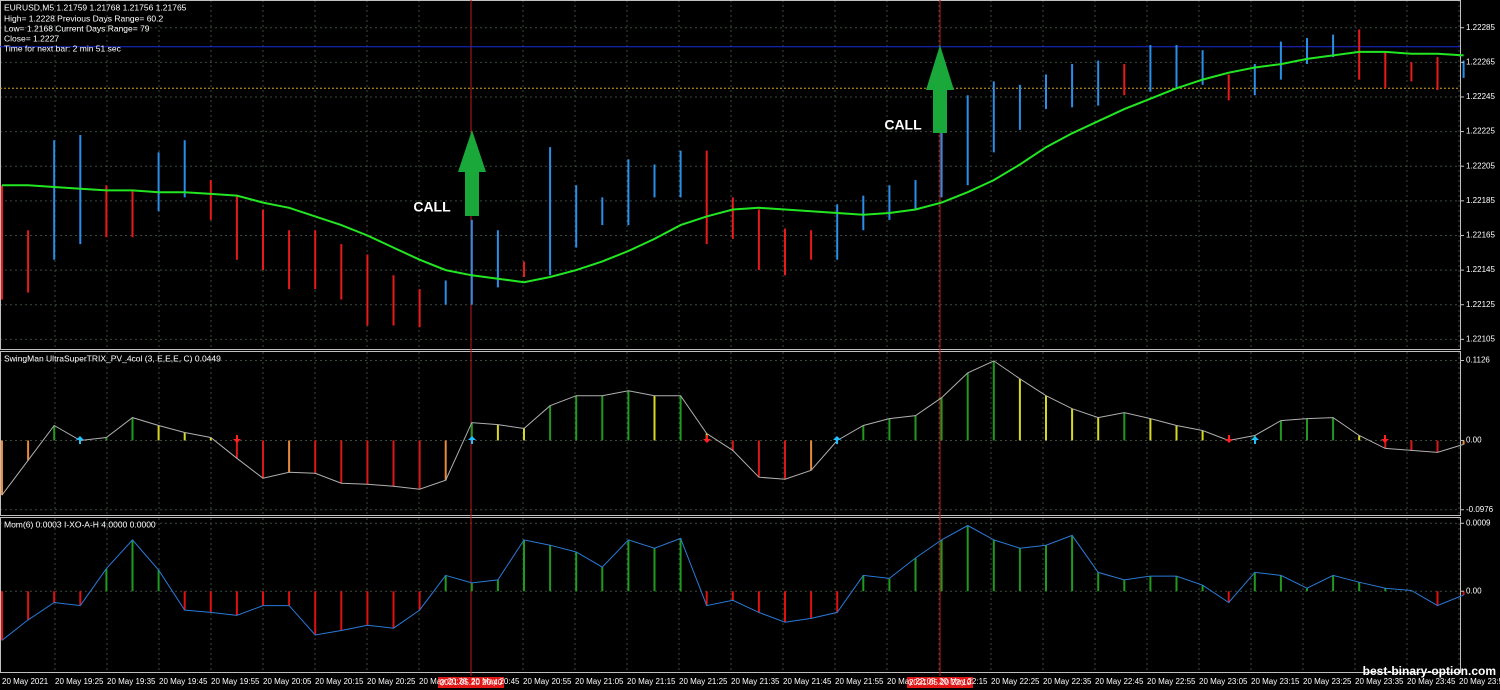 The height and width of the screenshot is (690, 1500). Describe the element at coordinates (1478, 522) in the screenshot. I see `y-tick-label: 0.0009` at that location.